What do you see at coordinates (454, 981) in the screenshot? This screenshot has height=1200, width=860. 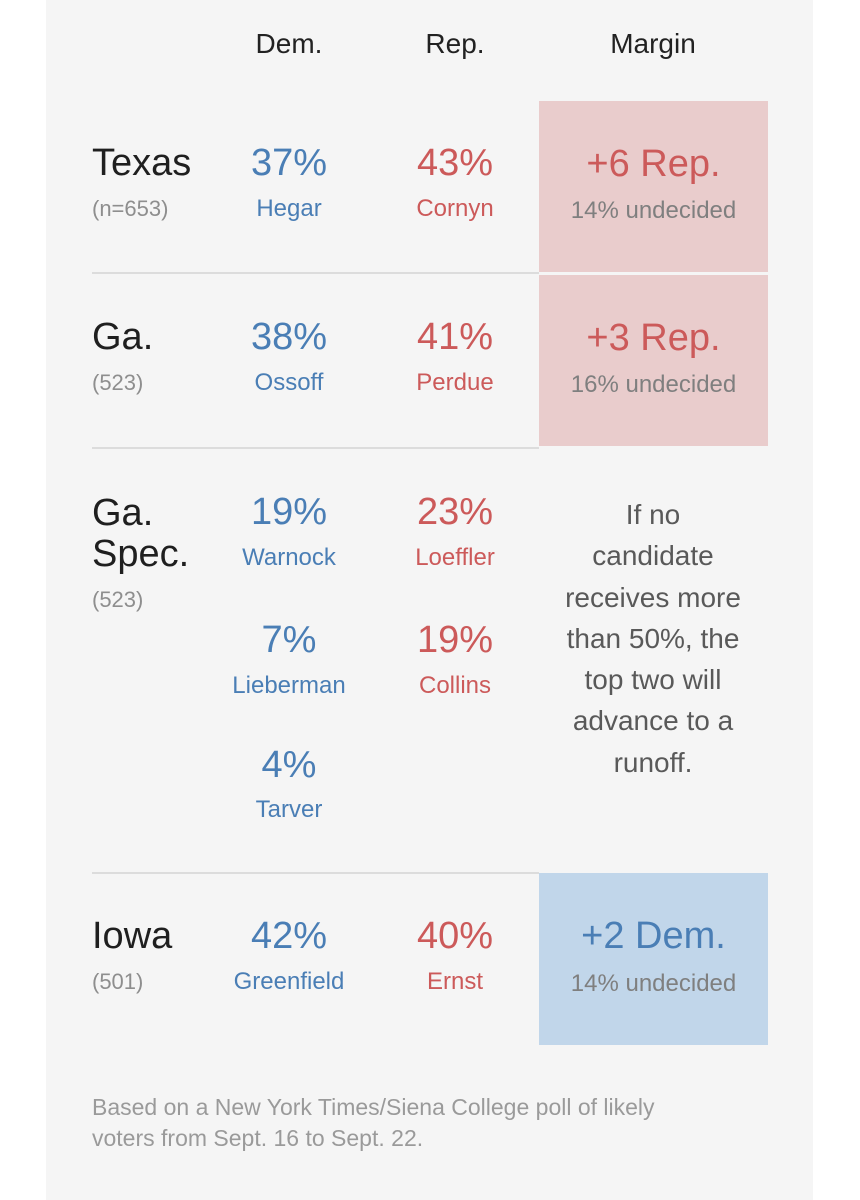 I see `rep-candidate: Ernst` at bounding box center [454, 981].